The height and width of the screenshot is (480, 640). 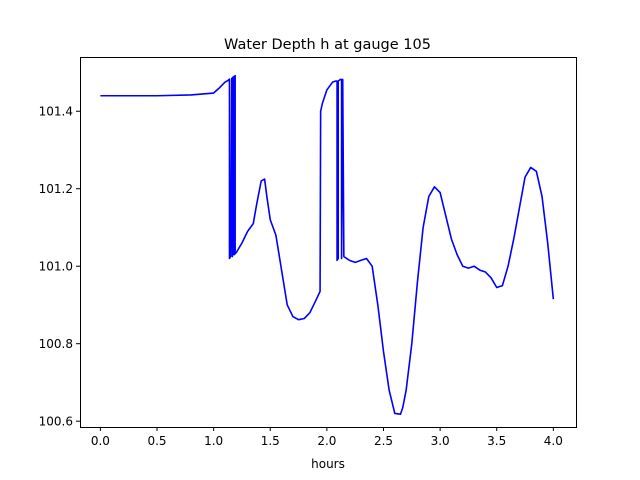 What do you see at coordinates (440, 441) in the screenshot?
I see `x-tick-label: 3.0` at bounding box center [440, 441].